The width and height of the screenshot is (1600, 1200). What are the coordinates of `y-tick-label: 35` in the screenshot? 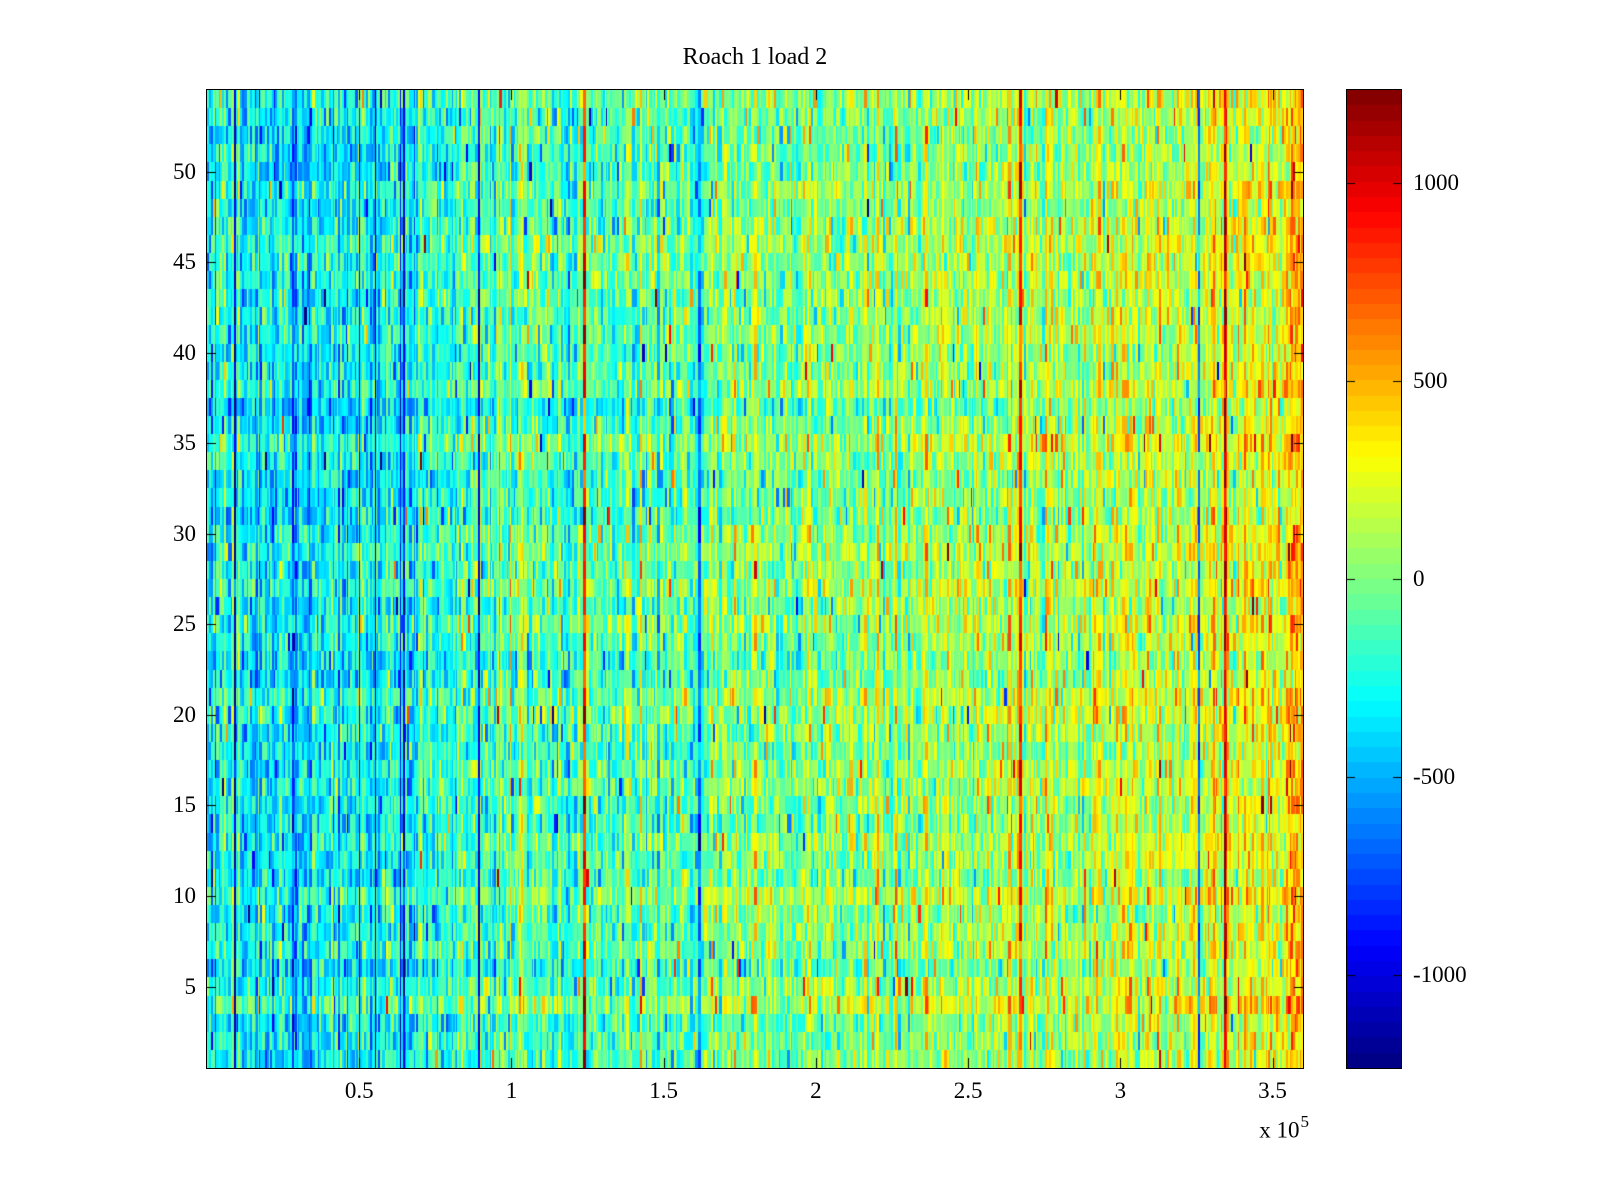 It's located at (184, 443).